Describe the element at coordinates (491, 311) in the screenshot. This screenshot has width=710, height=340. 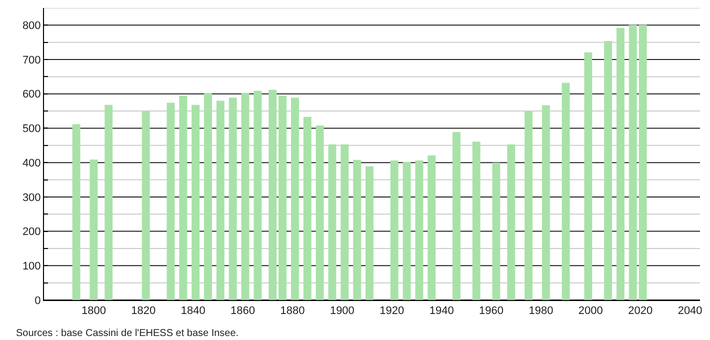
I see `x-tick-label: 1960` at that location.